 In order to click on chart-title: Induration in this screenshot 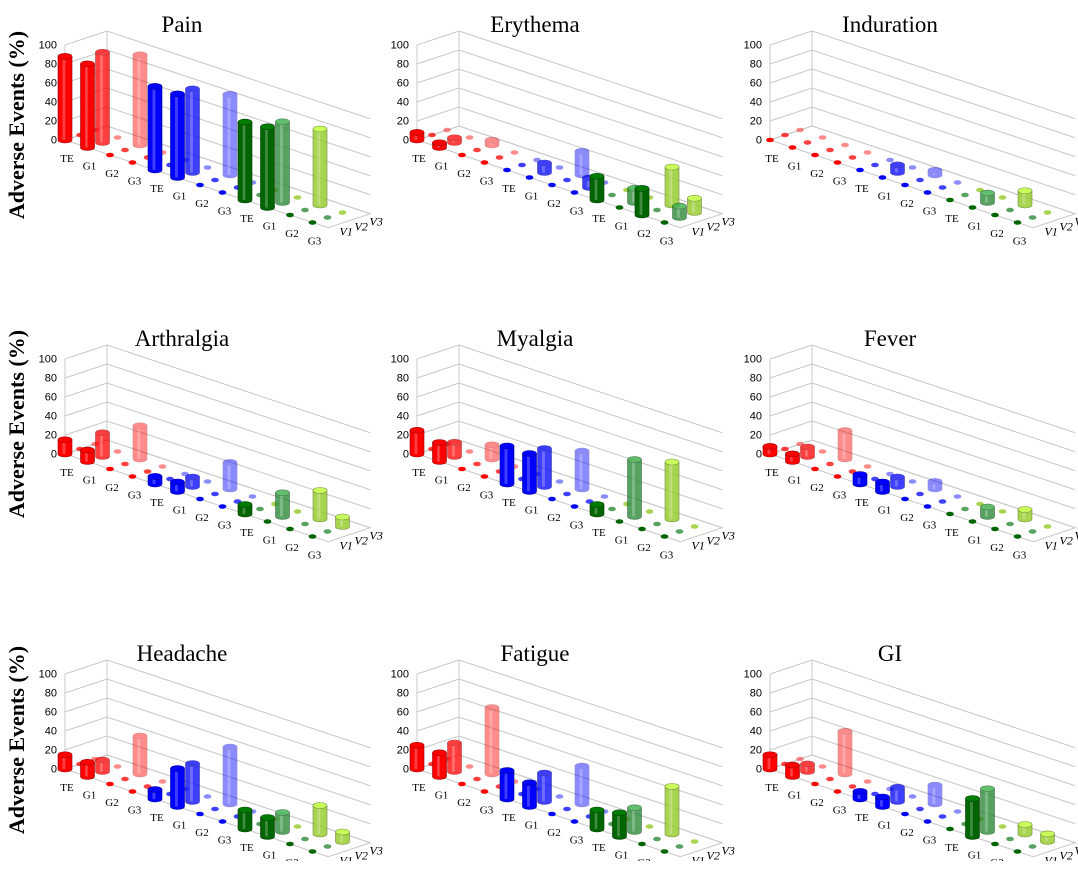, I will do `click(890, 24)`.